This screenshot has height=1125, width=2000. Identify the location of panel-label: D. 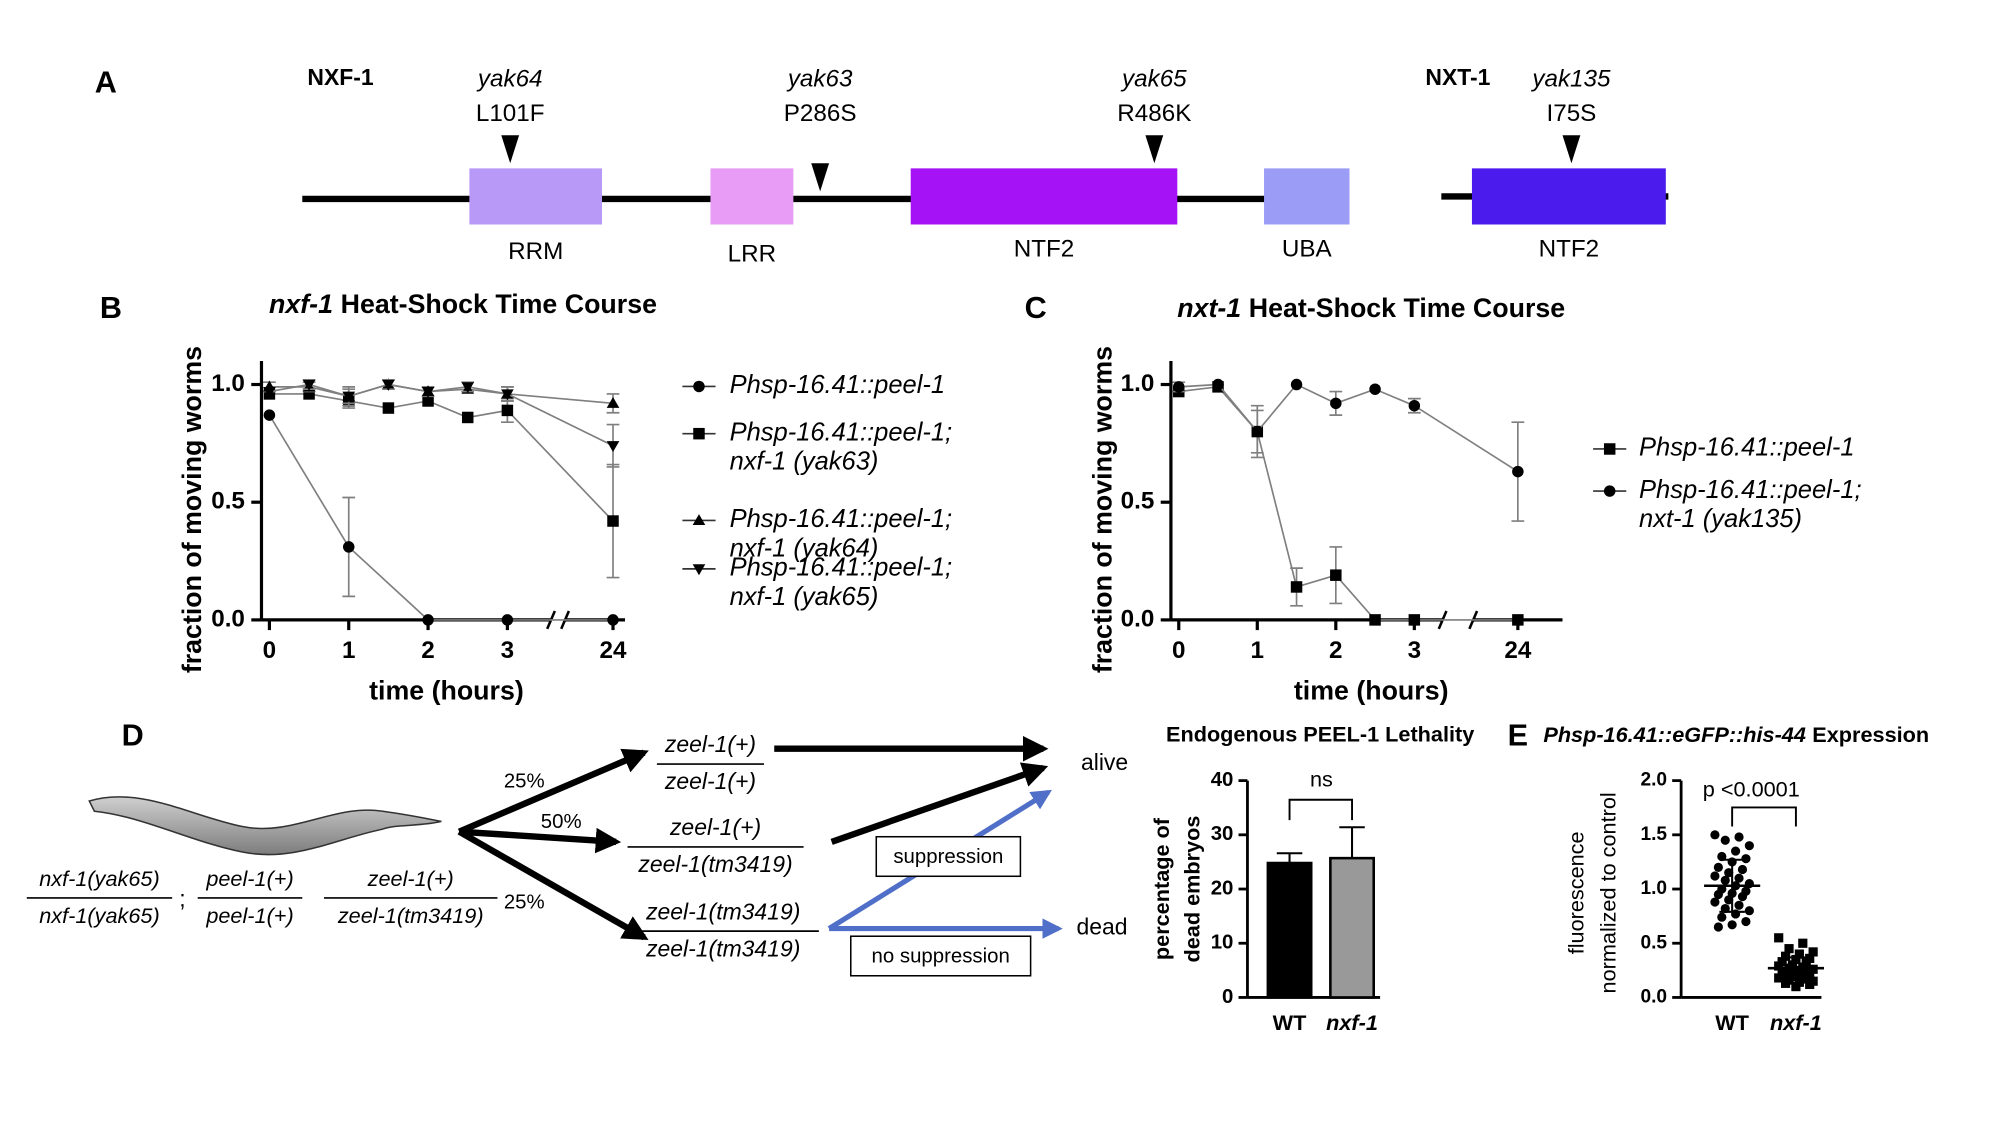
(133, 735).